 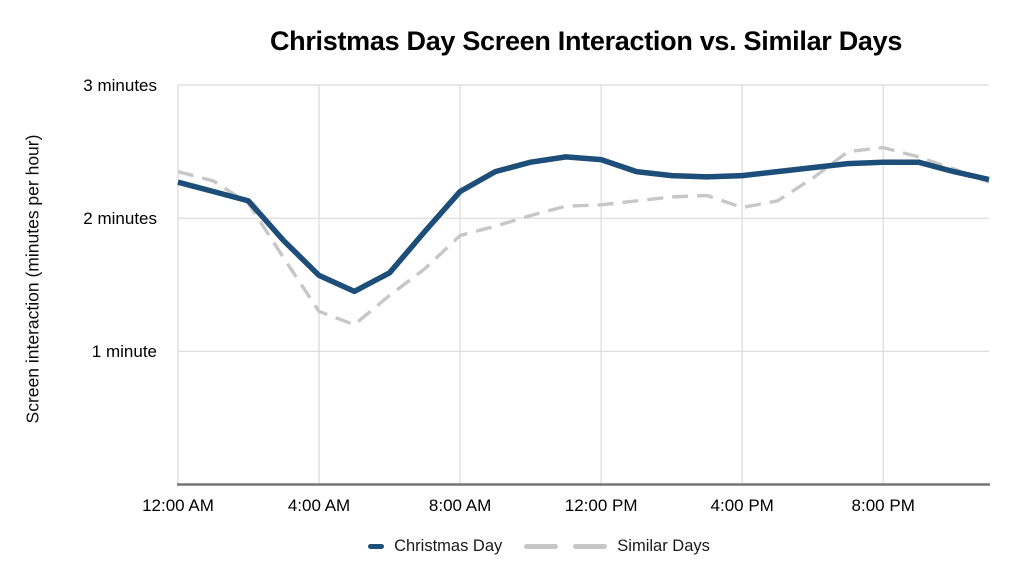 I want to click on legend-item-christmas-day: Christmas Day, so click(x=435, y=546).